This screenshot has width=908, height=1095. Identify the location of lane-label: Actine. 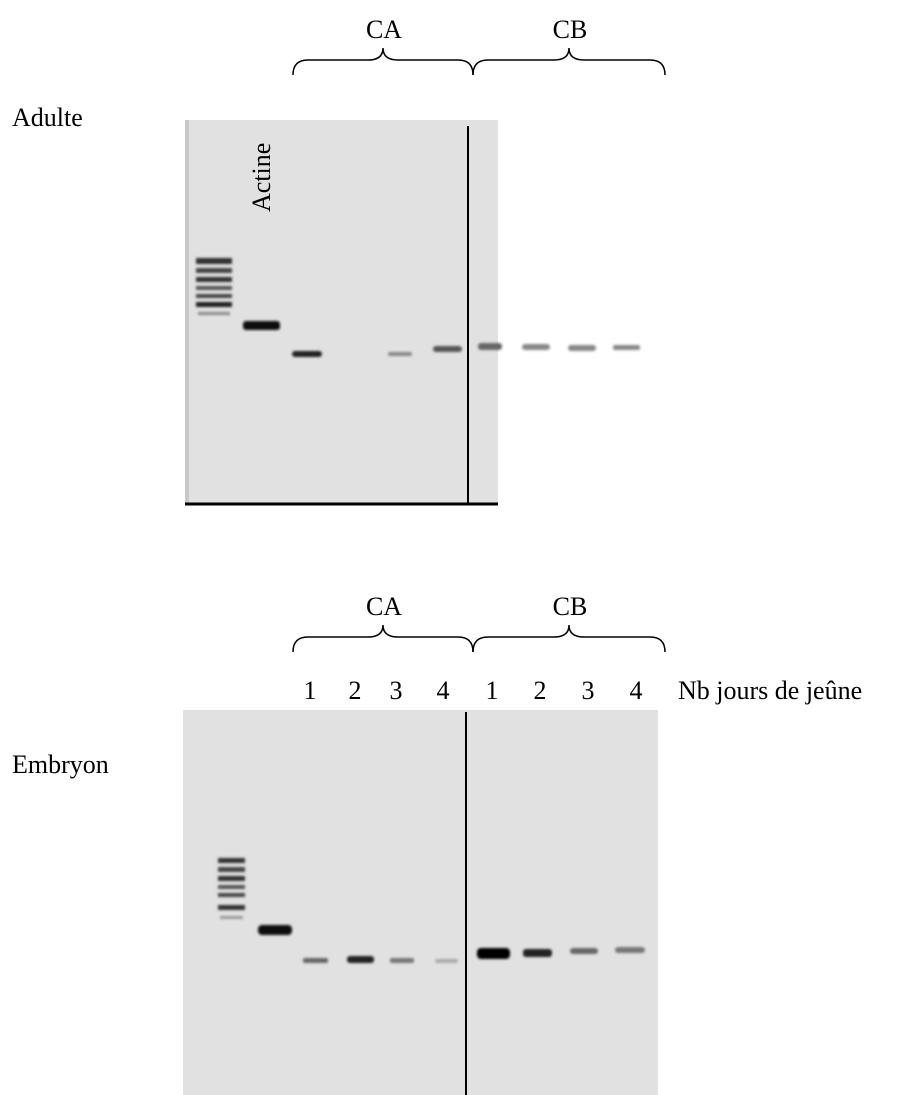
(261, 177).